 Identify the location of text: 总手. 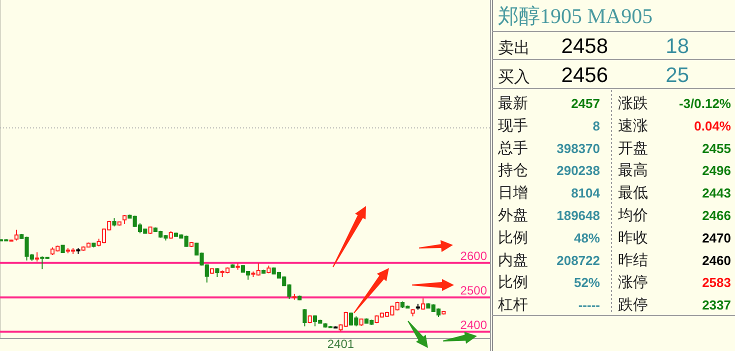
(512, 148).